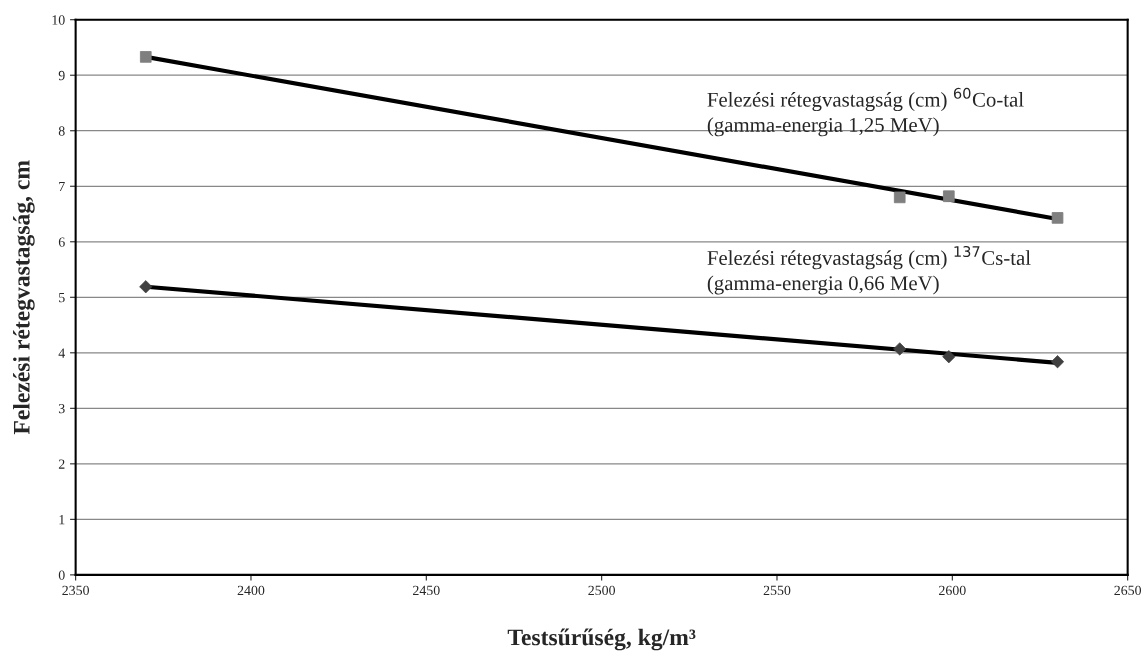 This screenshot has width=1146, height=657. Describe the element at coordinates (823, 285) in the screenshot. I see `annotation: (gamma-energia 0,66 MeV)` at that location.